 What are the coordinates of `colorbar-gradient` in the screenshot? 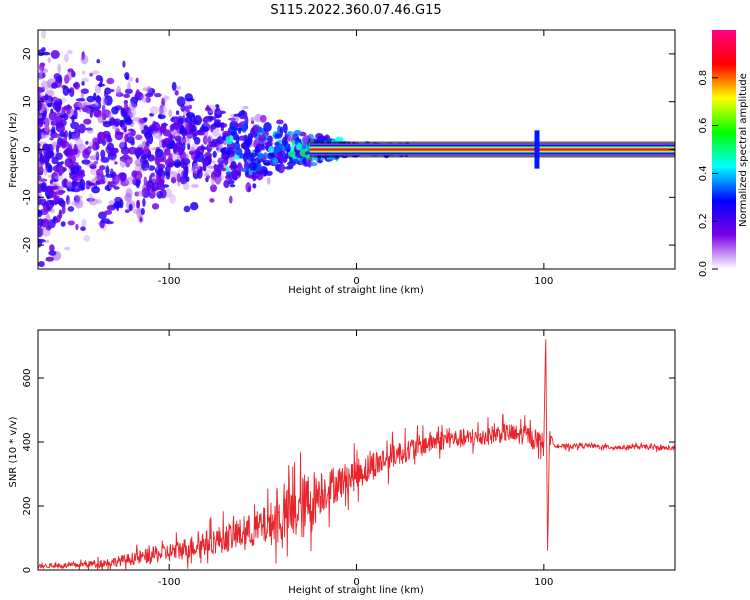 It's located at (724, 149).